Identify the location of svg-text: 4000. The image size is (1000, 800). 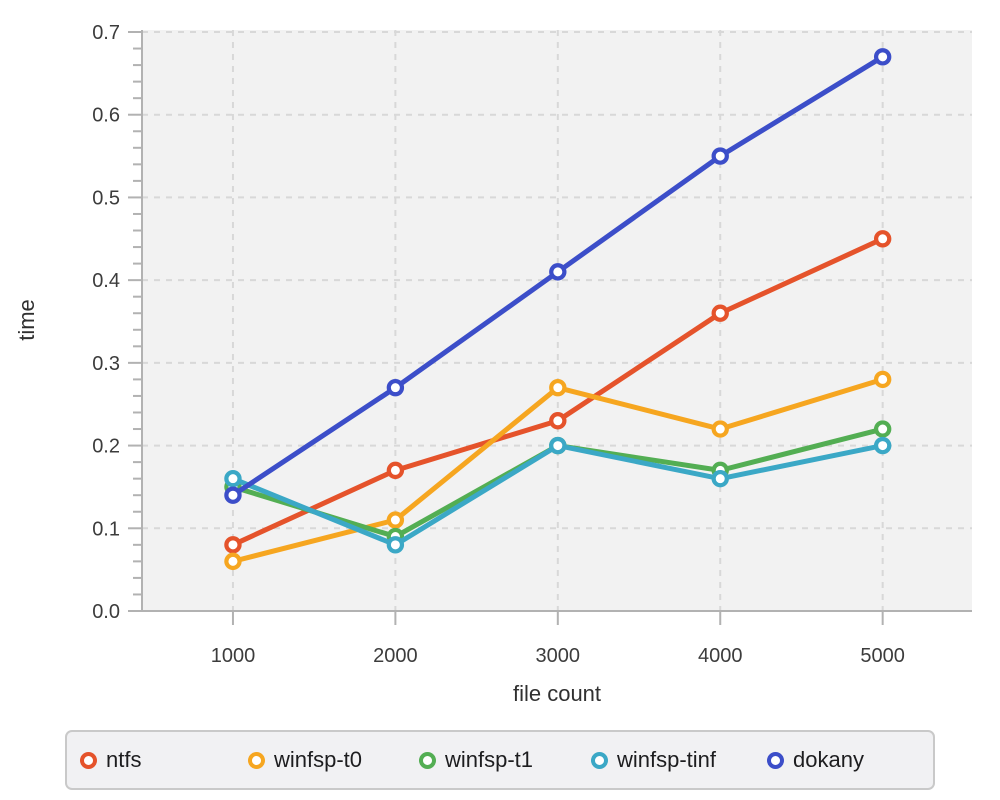
(720, 656).